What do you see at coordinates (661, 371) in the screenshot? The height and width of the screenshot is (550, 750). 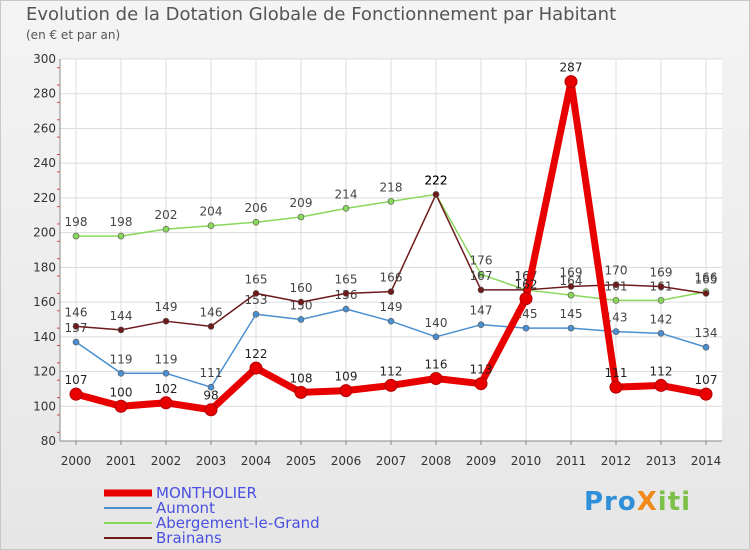 I see `data-label: 112` at bounding box center [661, 371].